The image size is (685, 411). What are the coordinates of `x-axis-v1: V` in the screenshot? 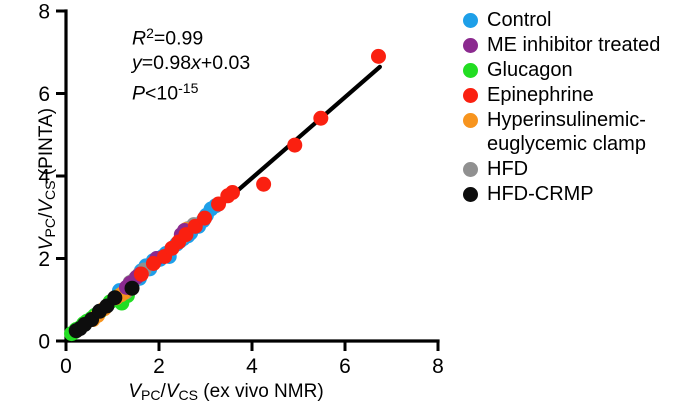 It's located at (135, 391).